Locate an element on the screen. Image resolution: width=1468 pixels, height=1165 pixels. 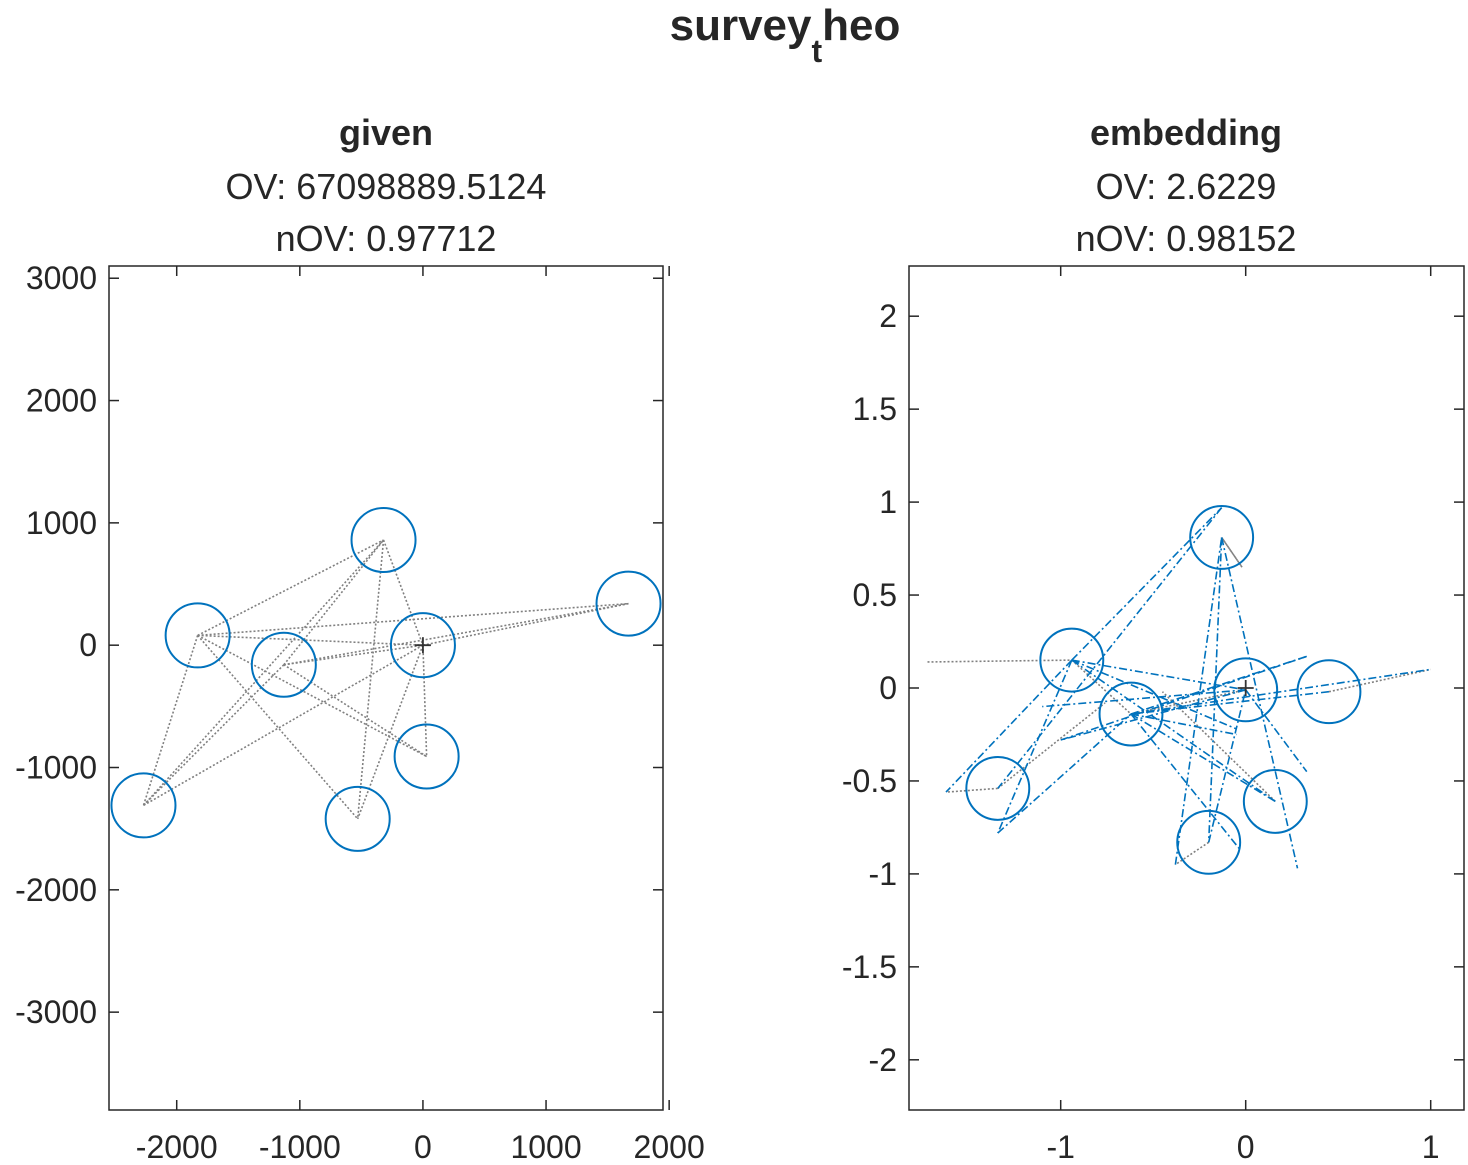
y-tick-label: 1 is located at coordinates (888, 502).